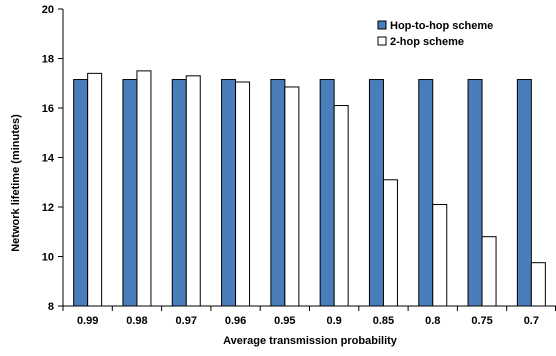  Describe the element at coordinates (435, 34) in the screenshot. I see `legend: Hop-to-hop scheme 2-hop scheme` at that location.